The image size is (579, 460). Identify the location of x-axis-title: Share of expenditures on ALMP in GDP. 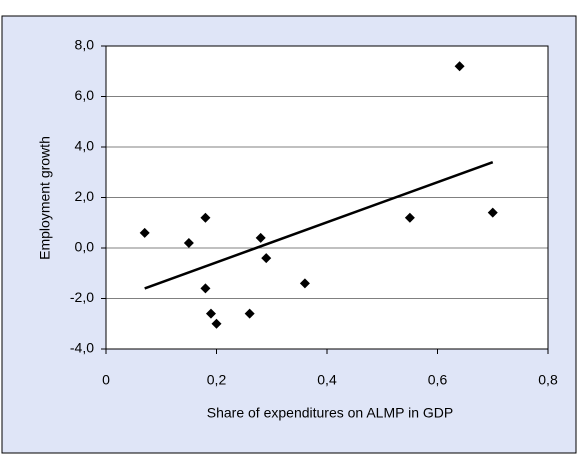
(330, 413).